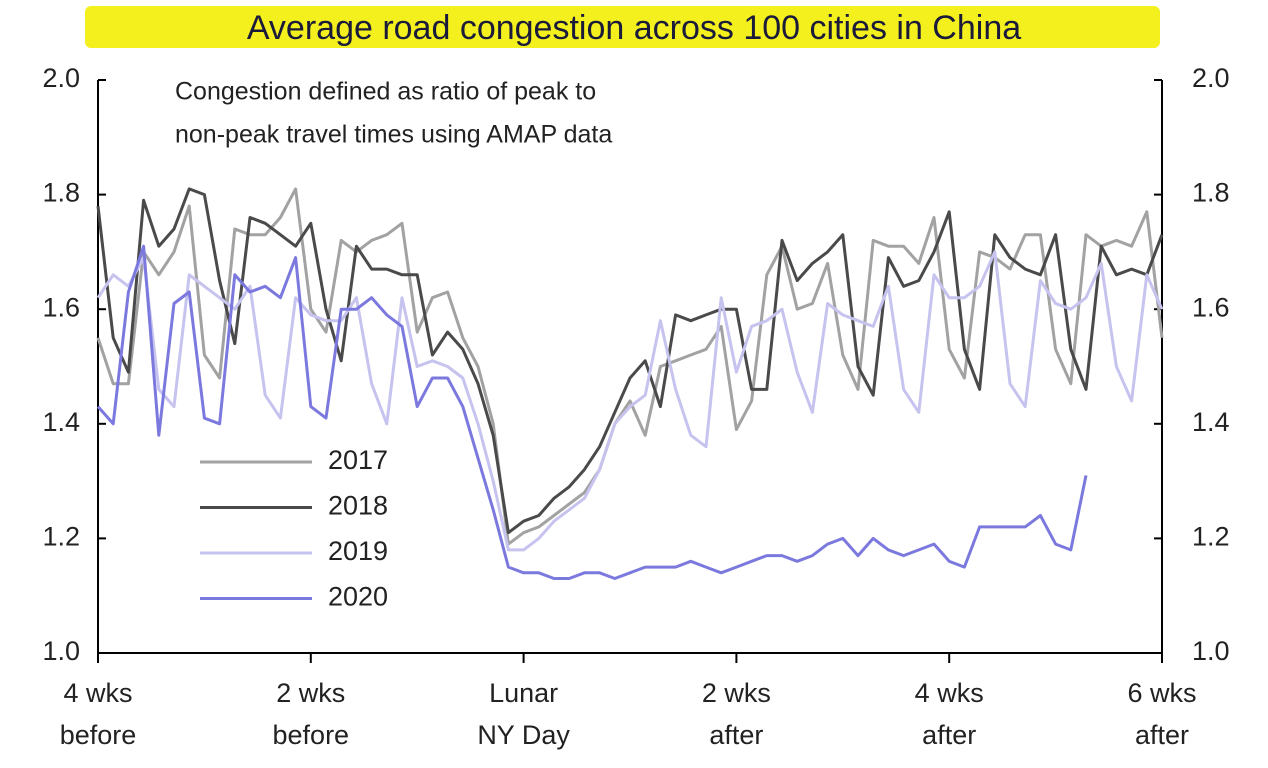  What do you see at coordinates (61, 78) in the screenshot?
I see `y-tick-label: 2.0` at bounding box center [61, 78].